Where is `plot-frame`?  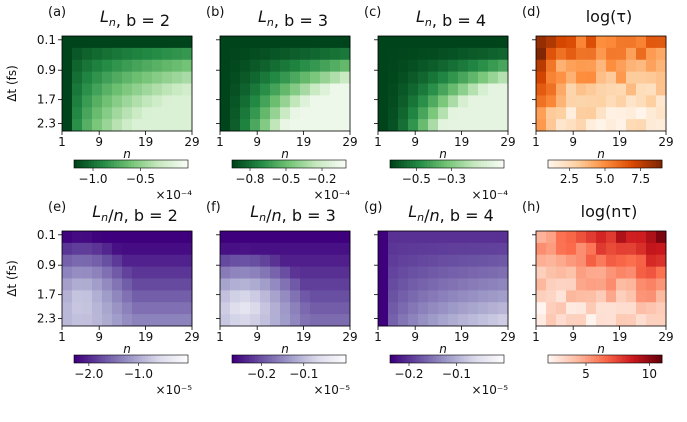 plot-frame is located at coordinates (443, 83).